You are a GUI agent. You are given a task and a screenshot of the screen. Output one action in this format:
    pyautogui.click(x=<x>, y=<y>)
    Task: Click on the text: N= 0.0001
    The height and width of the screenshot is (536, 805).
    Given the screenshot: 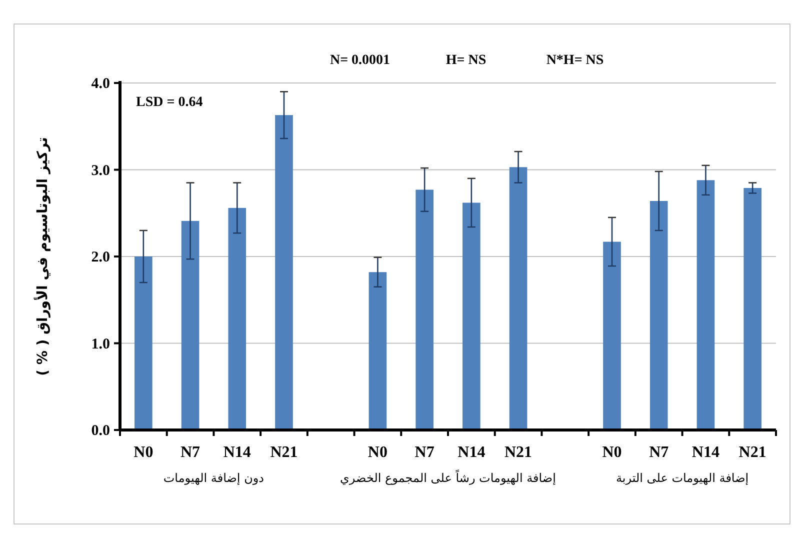 What is the action you would take?
    pyautogui.click(x=360, y=60)
    